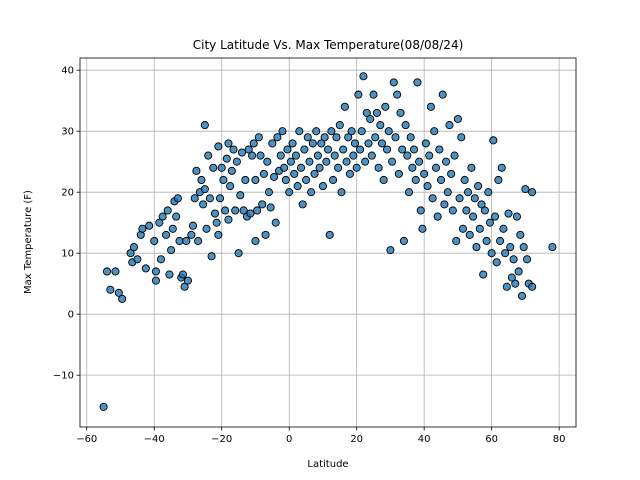  What do you see at coordinates (320, 436) in the screenshot?
I see `x-axis-ticks: −60 −40 −20 0 20 40 60 80` at bounding box center [320, 436].